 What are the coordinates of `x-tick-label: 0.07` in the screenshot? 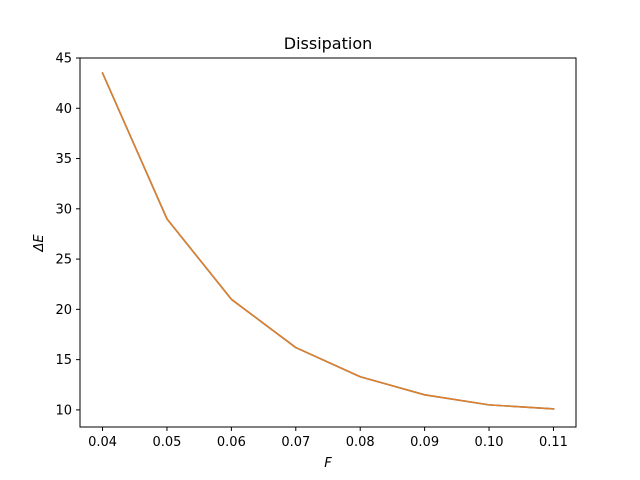 It's located at (295, 442).